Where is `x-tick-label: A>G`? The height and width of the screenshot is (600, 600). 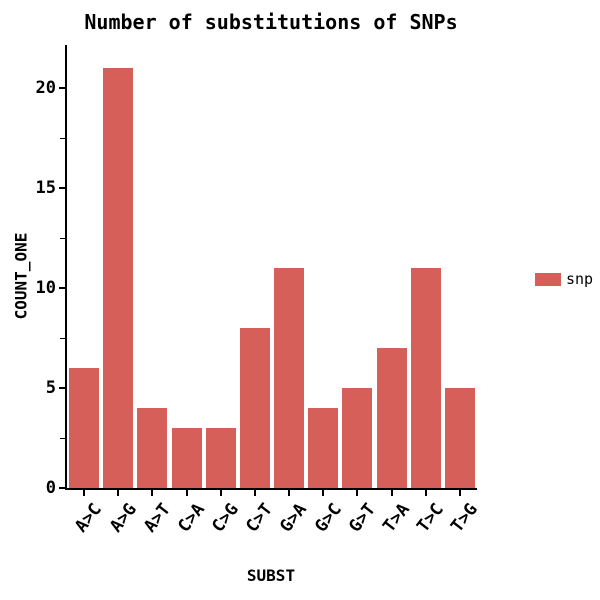
x-tick-label: A>G is located at coordinates (123, 518).